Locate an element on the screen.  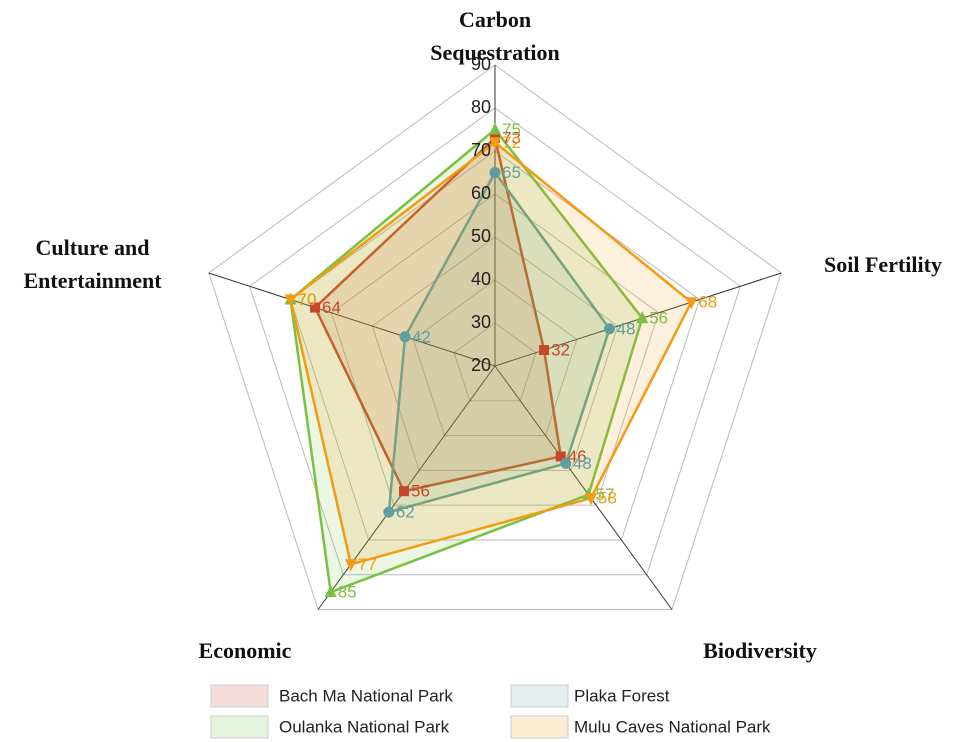
r-tick-label: 80 is located at coordinates (481, 107).